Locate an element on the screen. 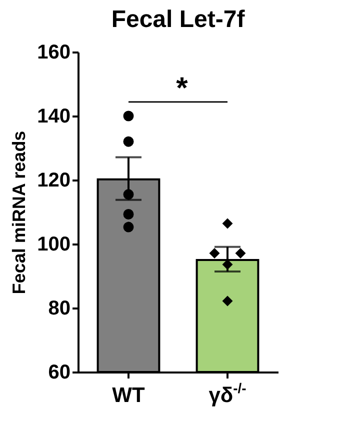 This screenshot has height=442, width=347. x-tick-label: γδ-/- is located at coordinates (227, 393).